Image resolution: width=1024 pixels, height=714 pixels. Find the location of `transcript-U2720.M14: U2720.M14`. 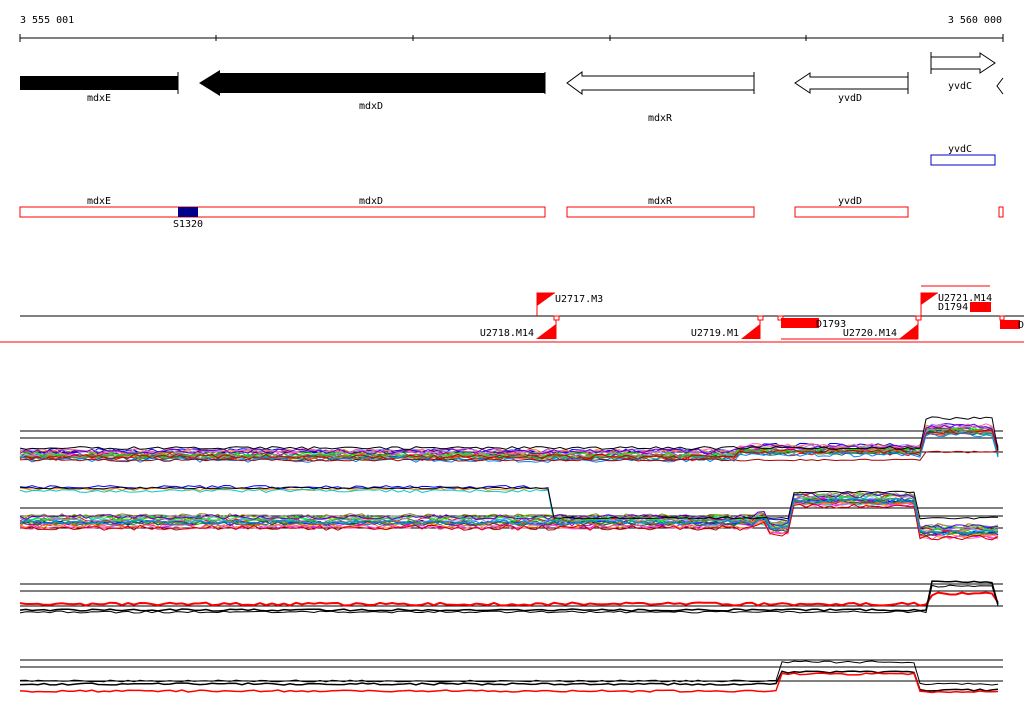

transcript-U2720.M14: U2720.M14 is located at coordinates (849, 327).